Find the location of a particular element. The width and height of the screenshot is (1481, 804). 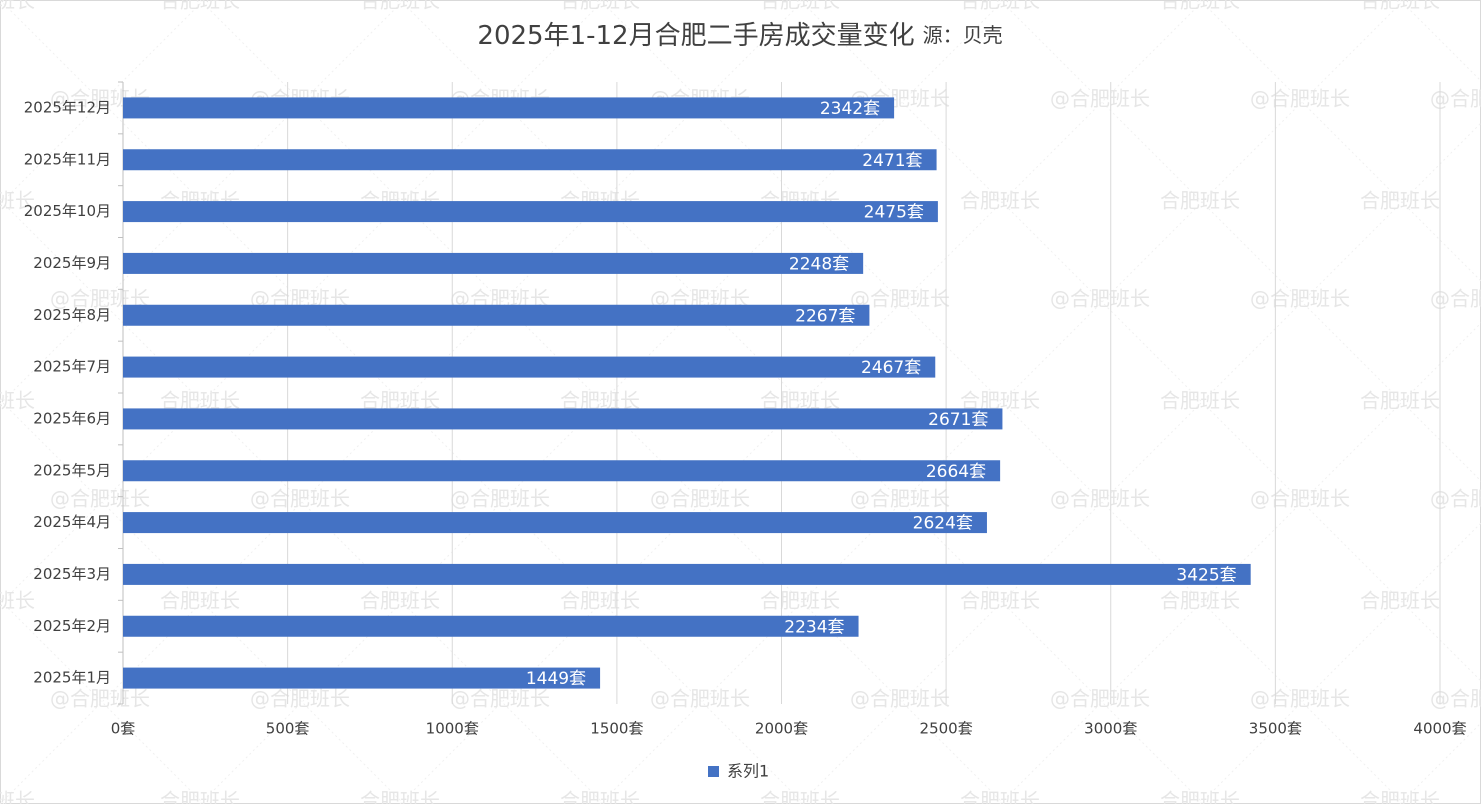

data-label: 2664套 is located at coordinates (956, 472).